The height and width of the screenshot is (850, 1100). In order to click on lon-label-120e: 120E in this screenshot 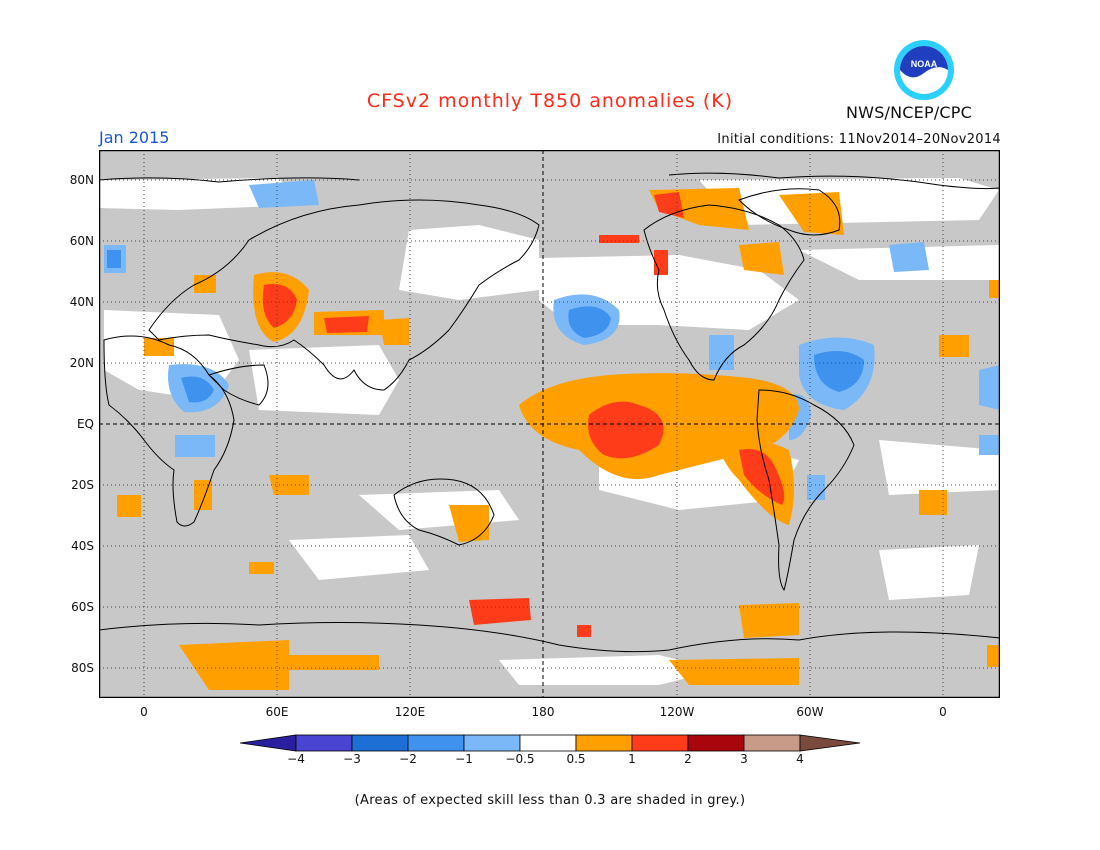, I will do `click(410, 712)`.